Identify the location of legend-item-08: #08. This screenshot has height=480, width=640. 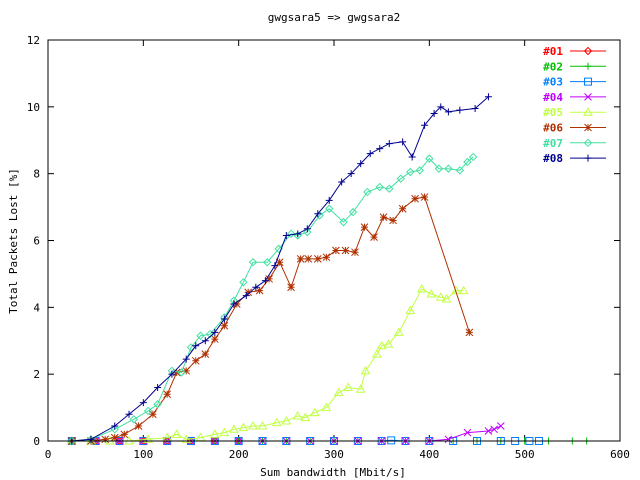
(574, 158).